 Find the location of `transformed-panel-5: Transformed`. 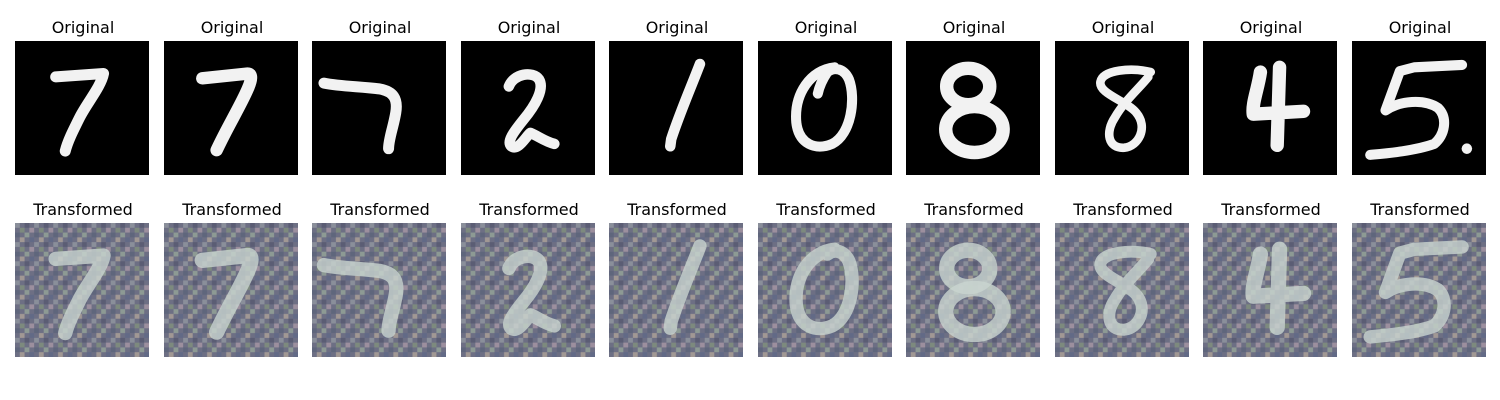

transformed-panel-5: Transformed is located at coordinates (677, 278).